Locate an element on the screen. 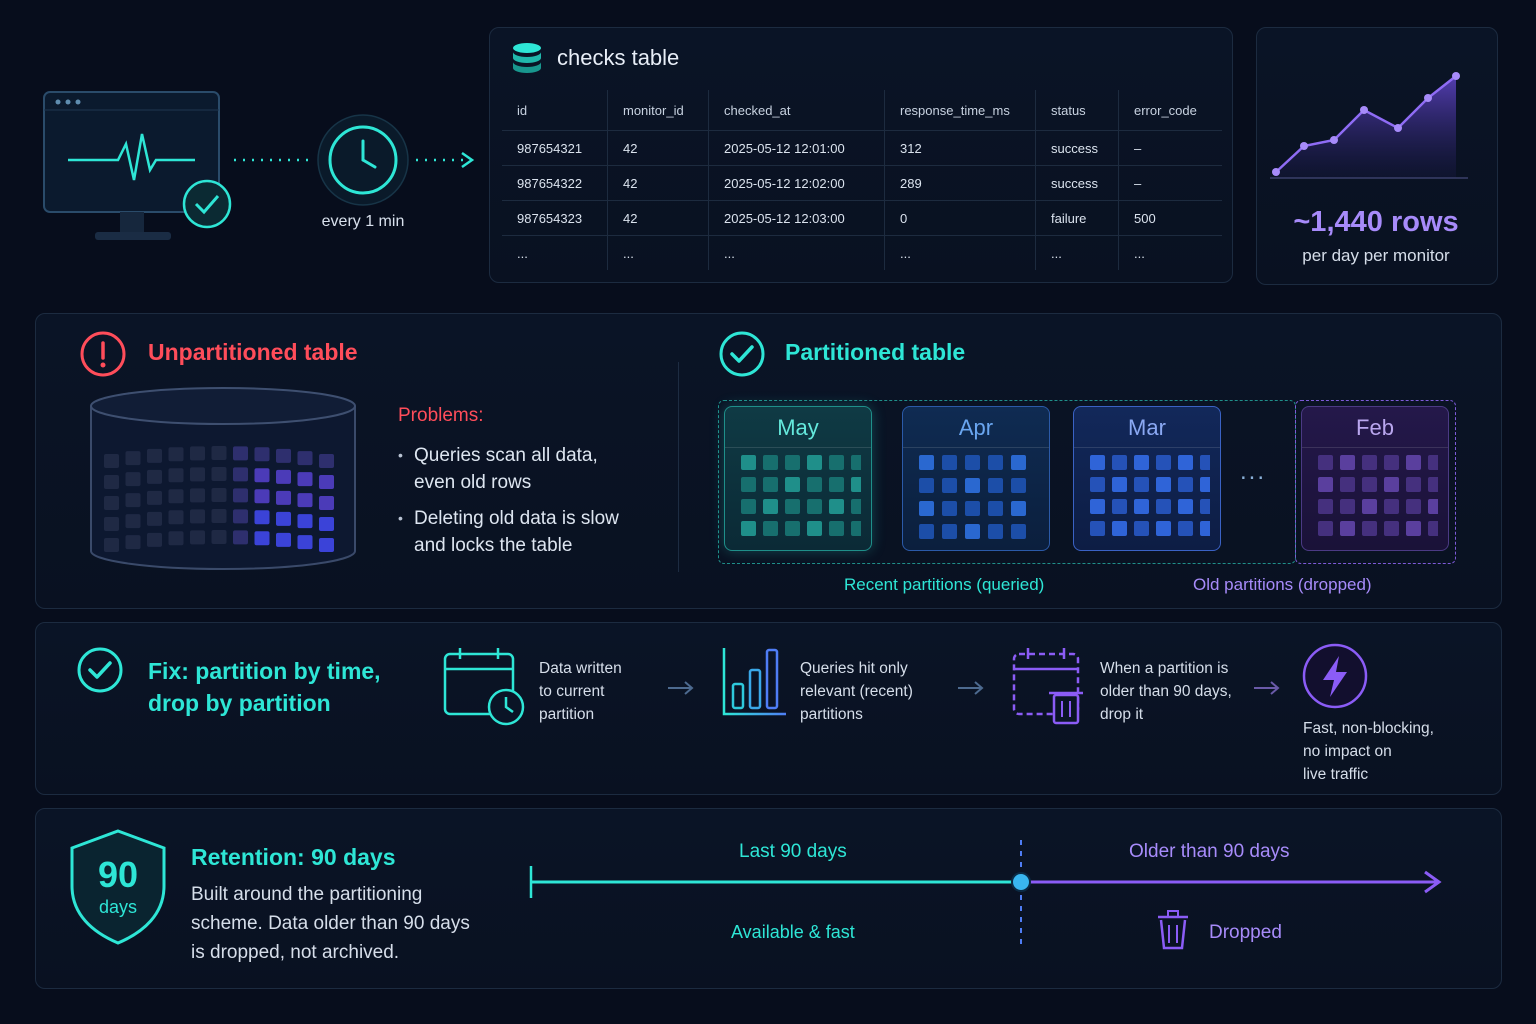 The width and height of the screenshot is (1536, 1024). calendar-trash-icon is located at coordinates (1047, 686).